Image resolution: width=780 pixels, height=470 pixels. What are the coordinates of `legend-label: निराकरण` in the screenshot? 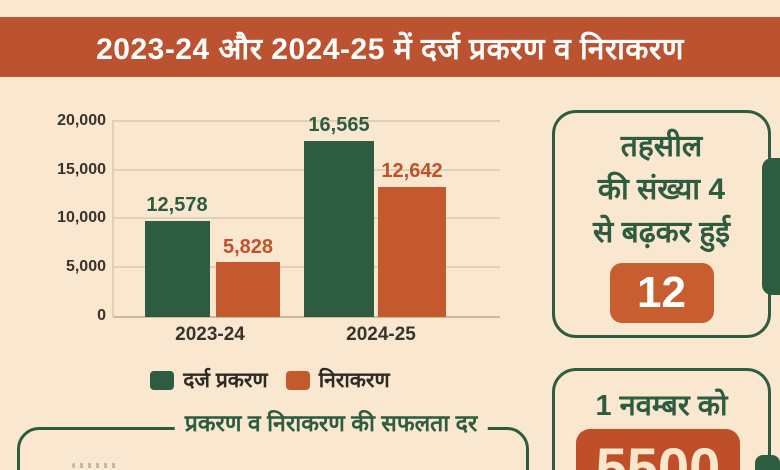 It's located at (354, 380).